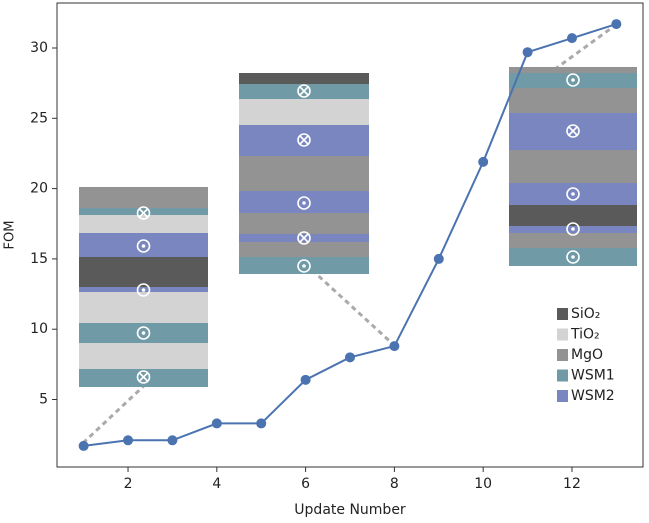 The height and width of the screenshot is (523, 649). What do you see at coordinates (572, 484) in the screenshot?
I see `x-tick-label: 12` at bounding box center [572, 484].